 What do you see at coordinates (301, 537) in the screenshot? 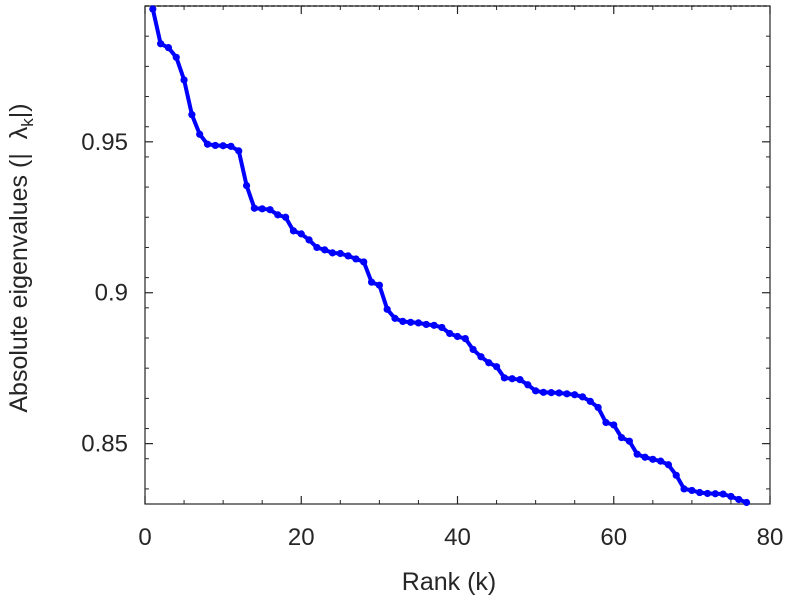
I see `x-tick-label: 20` at bounding box center [301, 537].